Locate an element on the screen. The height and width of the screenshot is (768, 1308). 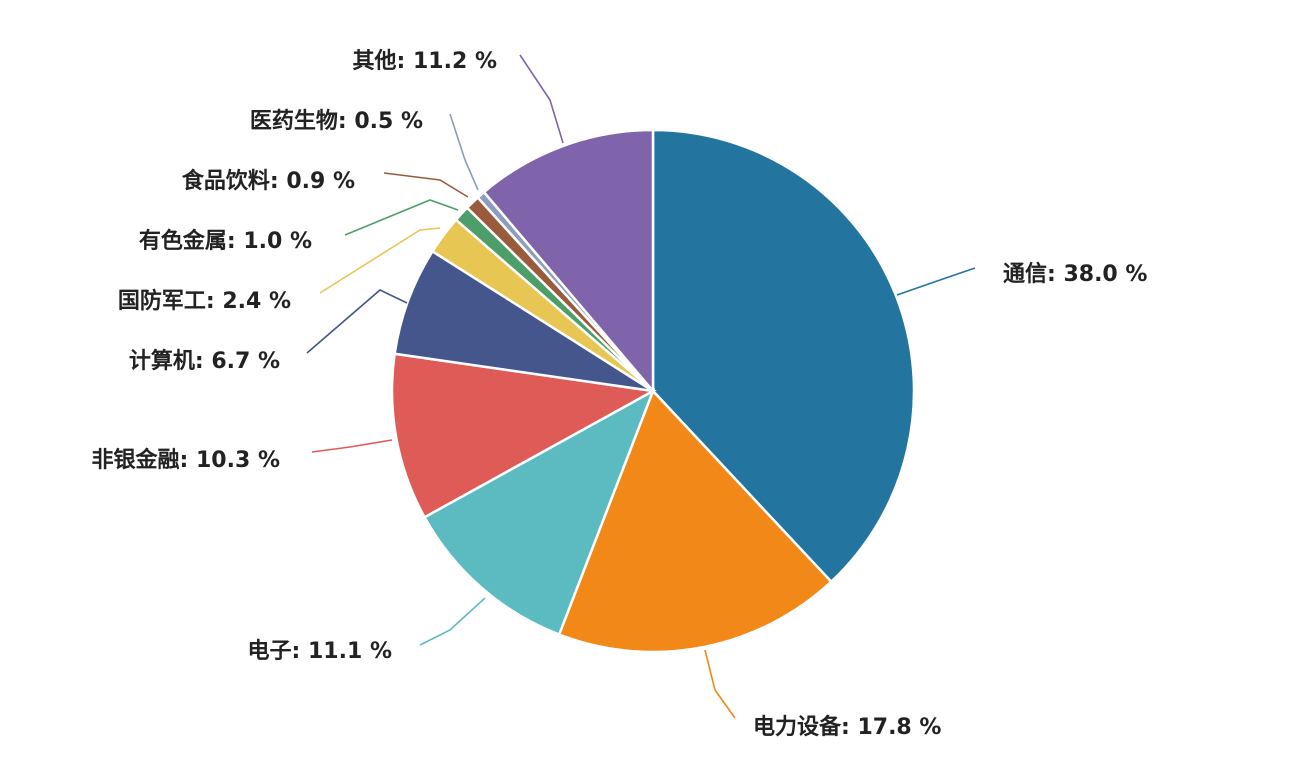
slice-label-2: 电力设备: 17.8 % is located at coordinates (847, 727).